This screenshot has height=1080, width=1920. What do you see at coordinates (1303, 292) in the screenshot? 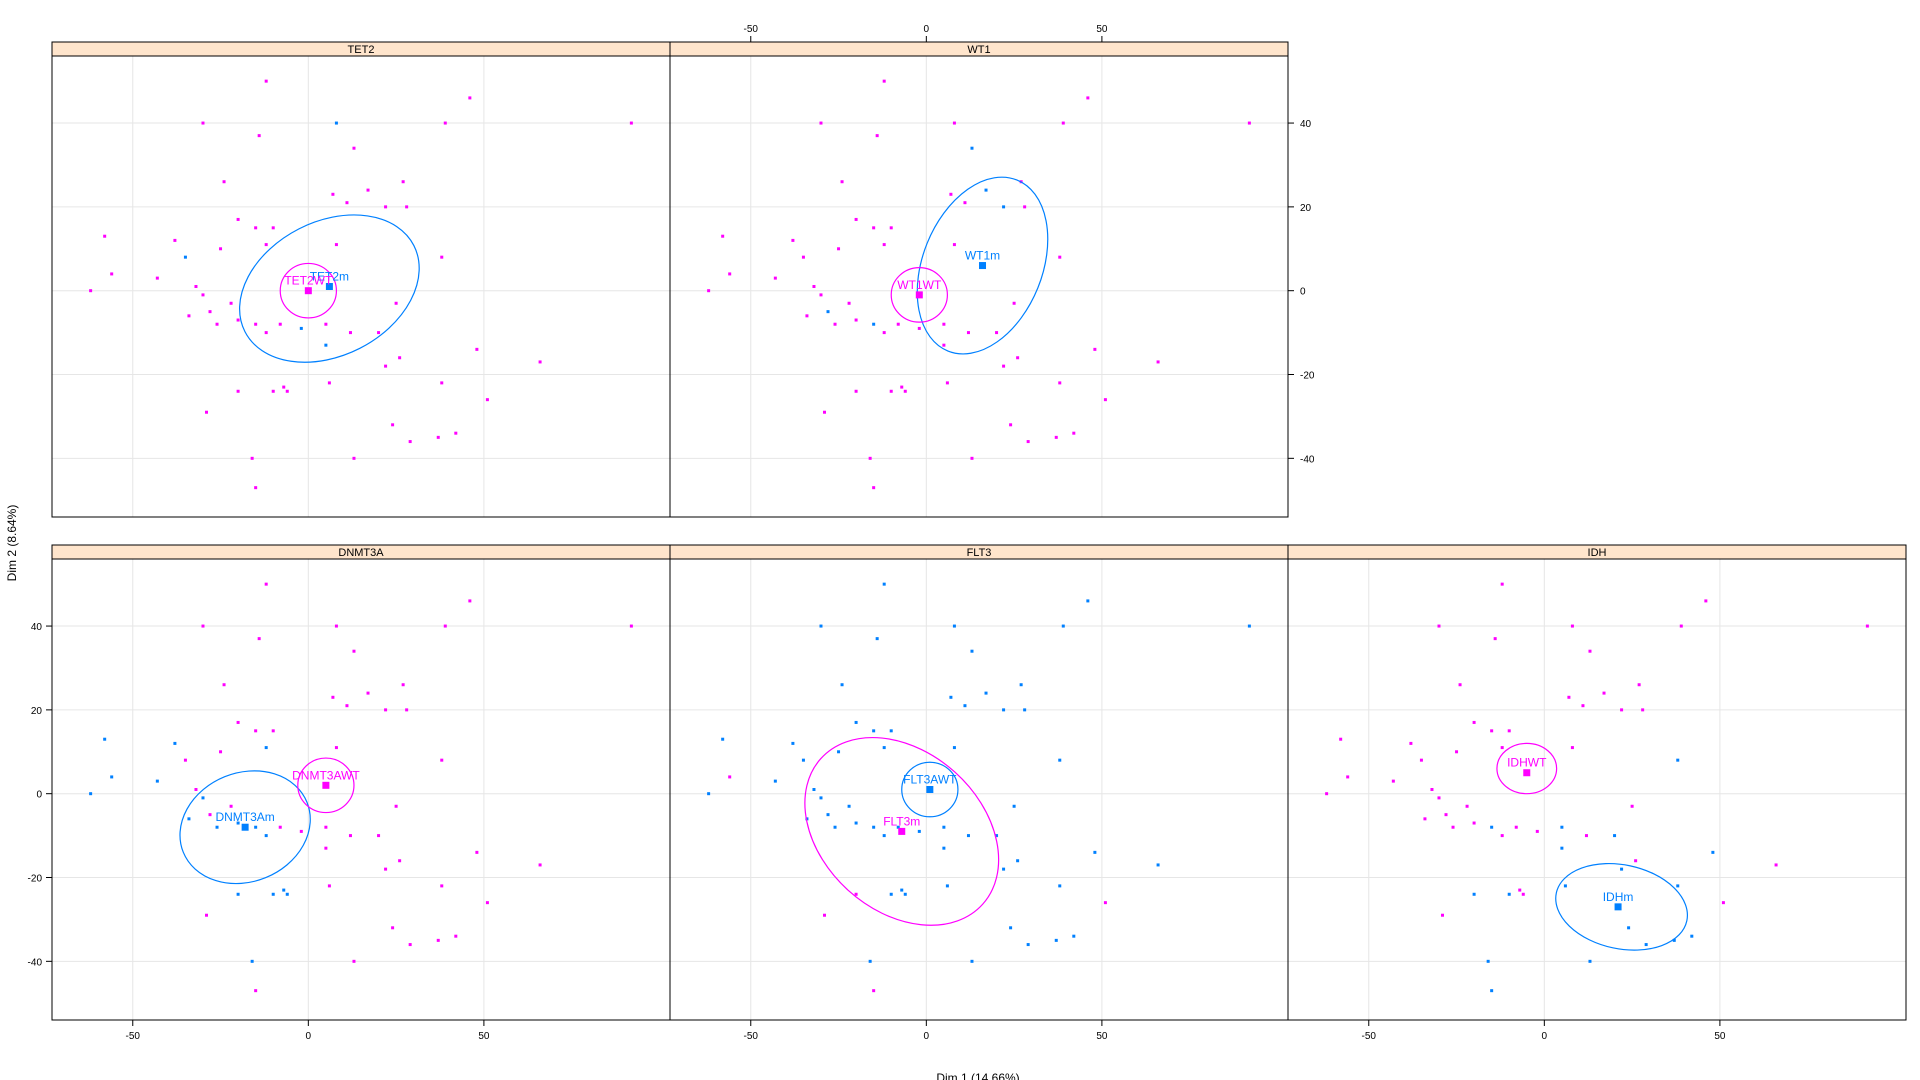
I see `y-tick-label: 0` at bounding box center [1303, 292].